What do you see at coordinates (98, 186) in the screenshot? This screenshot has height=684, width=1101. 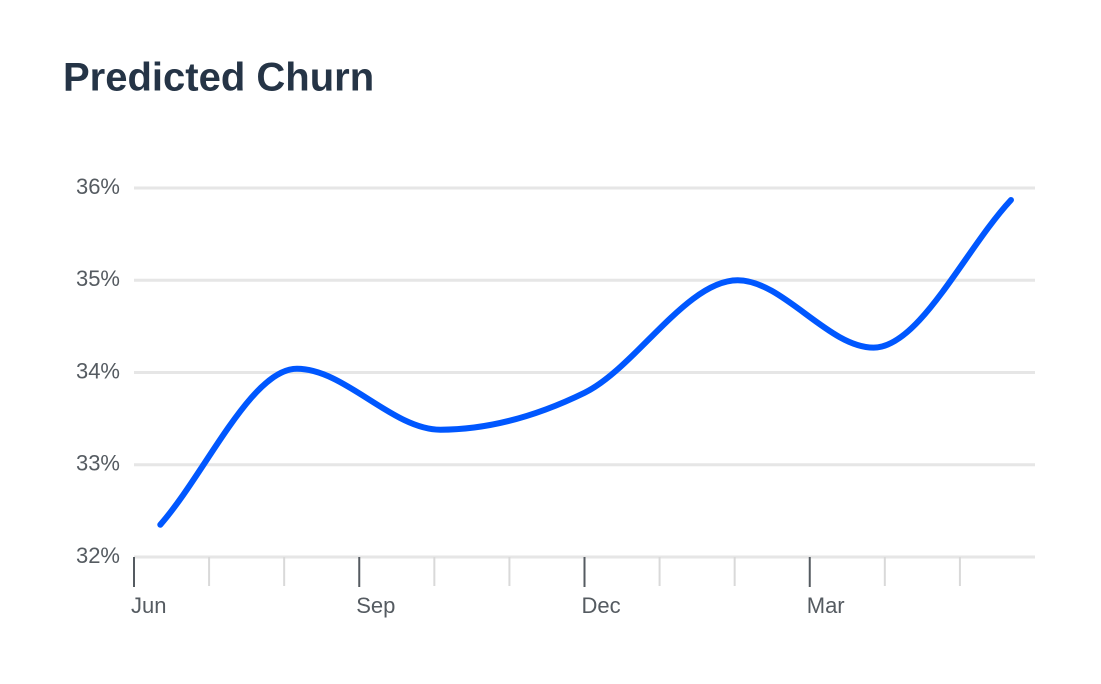 I see `y-tick-label: 36%` at bounding box center [98, 186].